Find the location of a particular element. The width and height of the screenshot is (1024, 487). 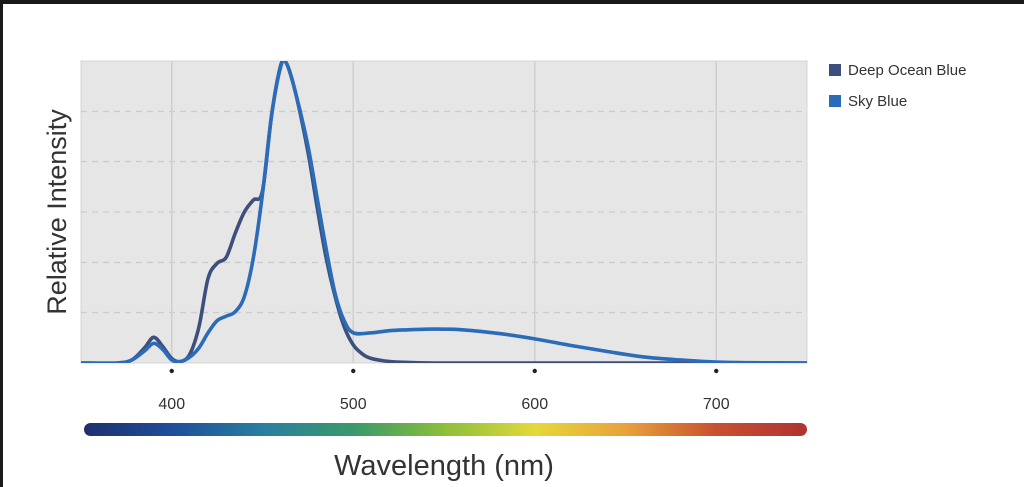

legend-item-deep-ocean-blue: Deep Ocean Blue is located at coordinates (897, 70).